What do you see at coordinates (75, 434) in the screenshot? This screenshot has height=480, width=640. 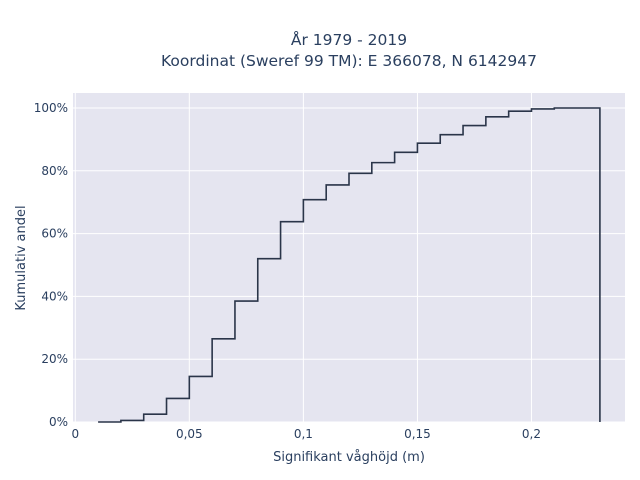 I see `x-tick-label: 0` at bounding box center [75, 434].